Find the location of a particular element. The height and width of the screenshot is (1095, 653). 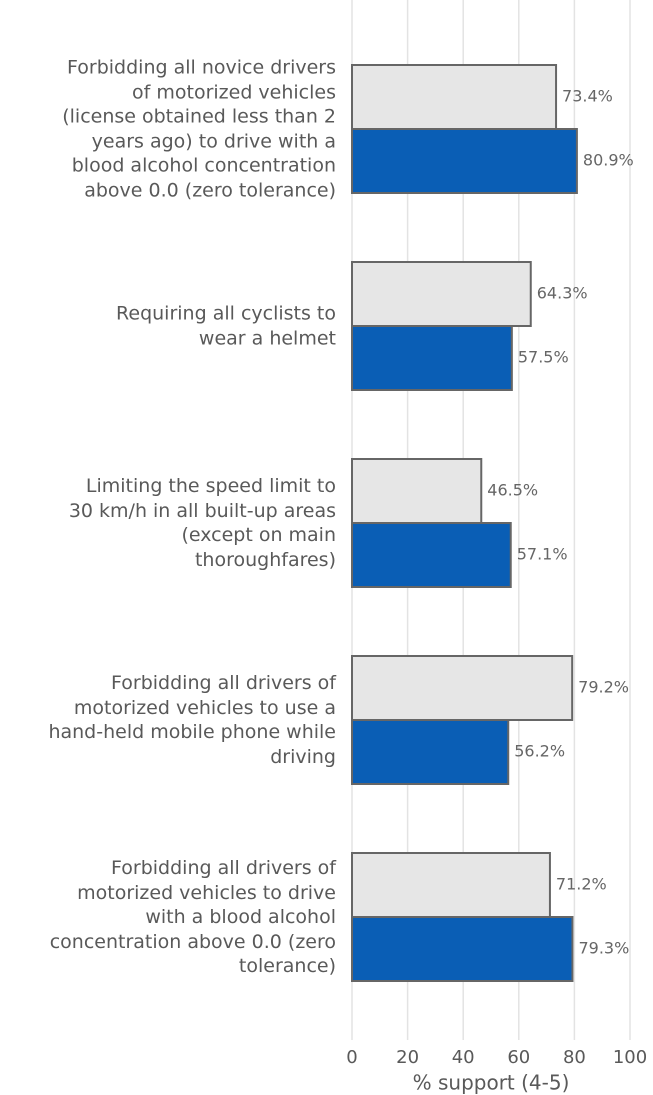

x-axis-label: % support (4-5) is located at coordinates (491, 1083).